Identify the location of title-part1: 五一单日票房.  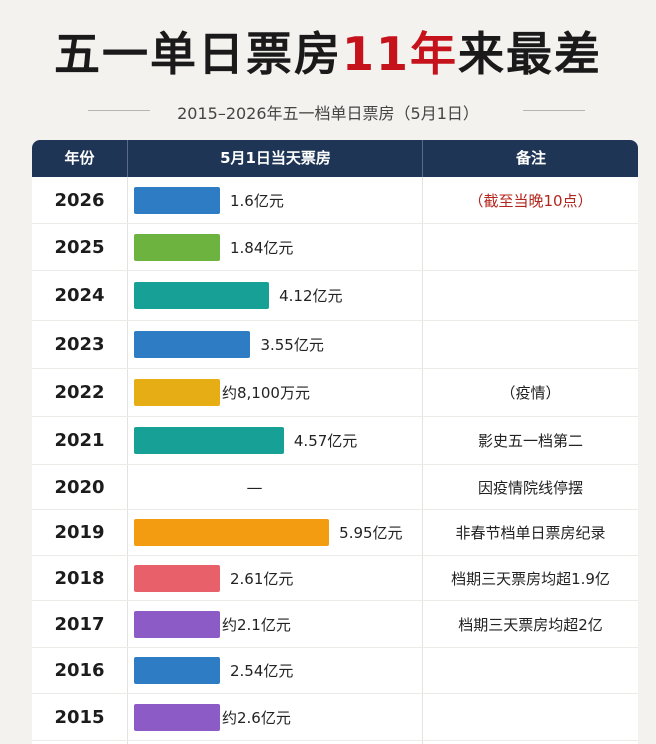
(197, 54).